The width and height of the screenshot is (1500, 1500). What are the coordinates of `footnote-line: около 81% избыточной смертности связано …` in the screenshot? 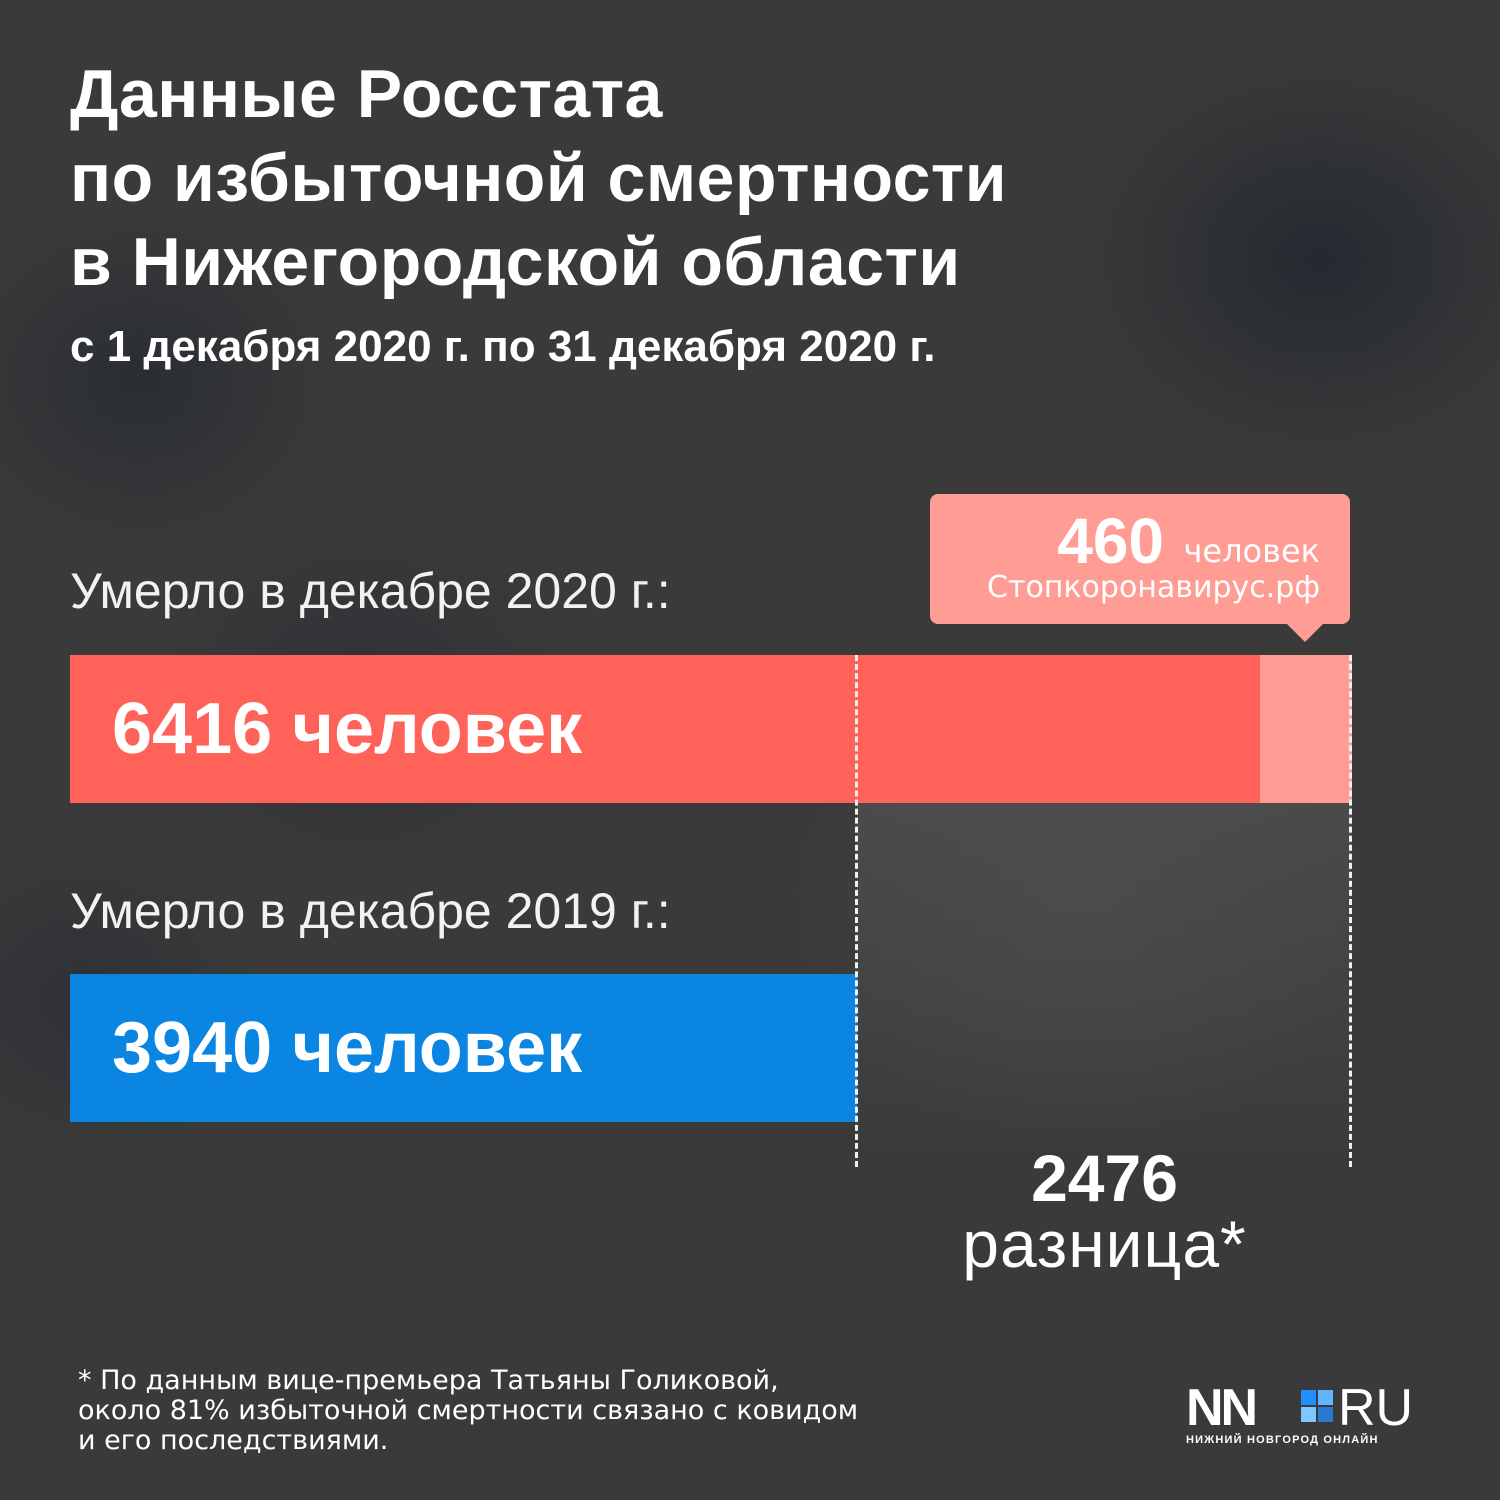 It's located at (468, 1410).